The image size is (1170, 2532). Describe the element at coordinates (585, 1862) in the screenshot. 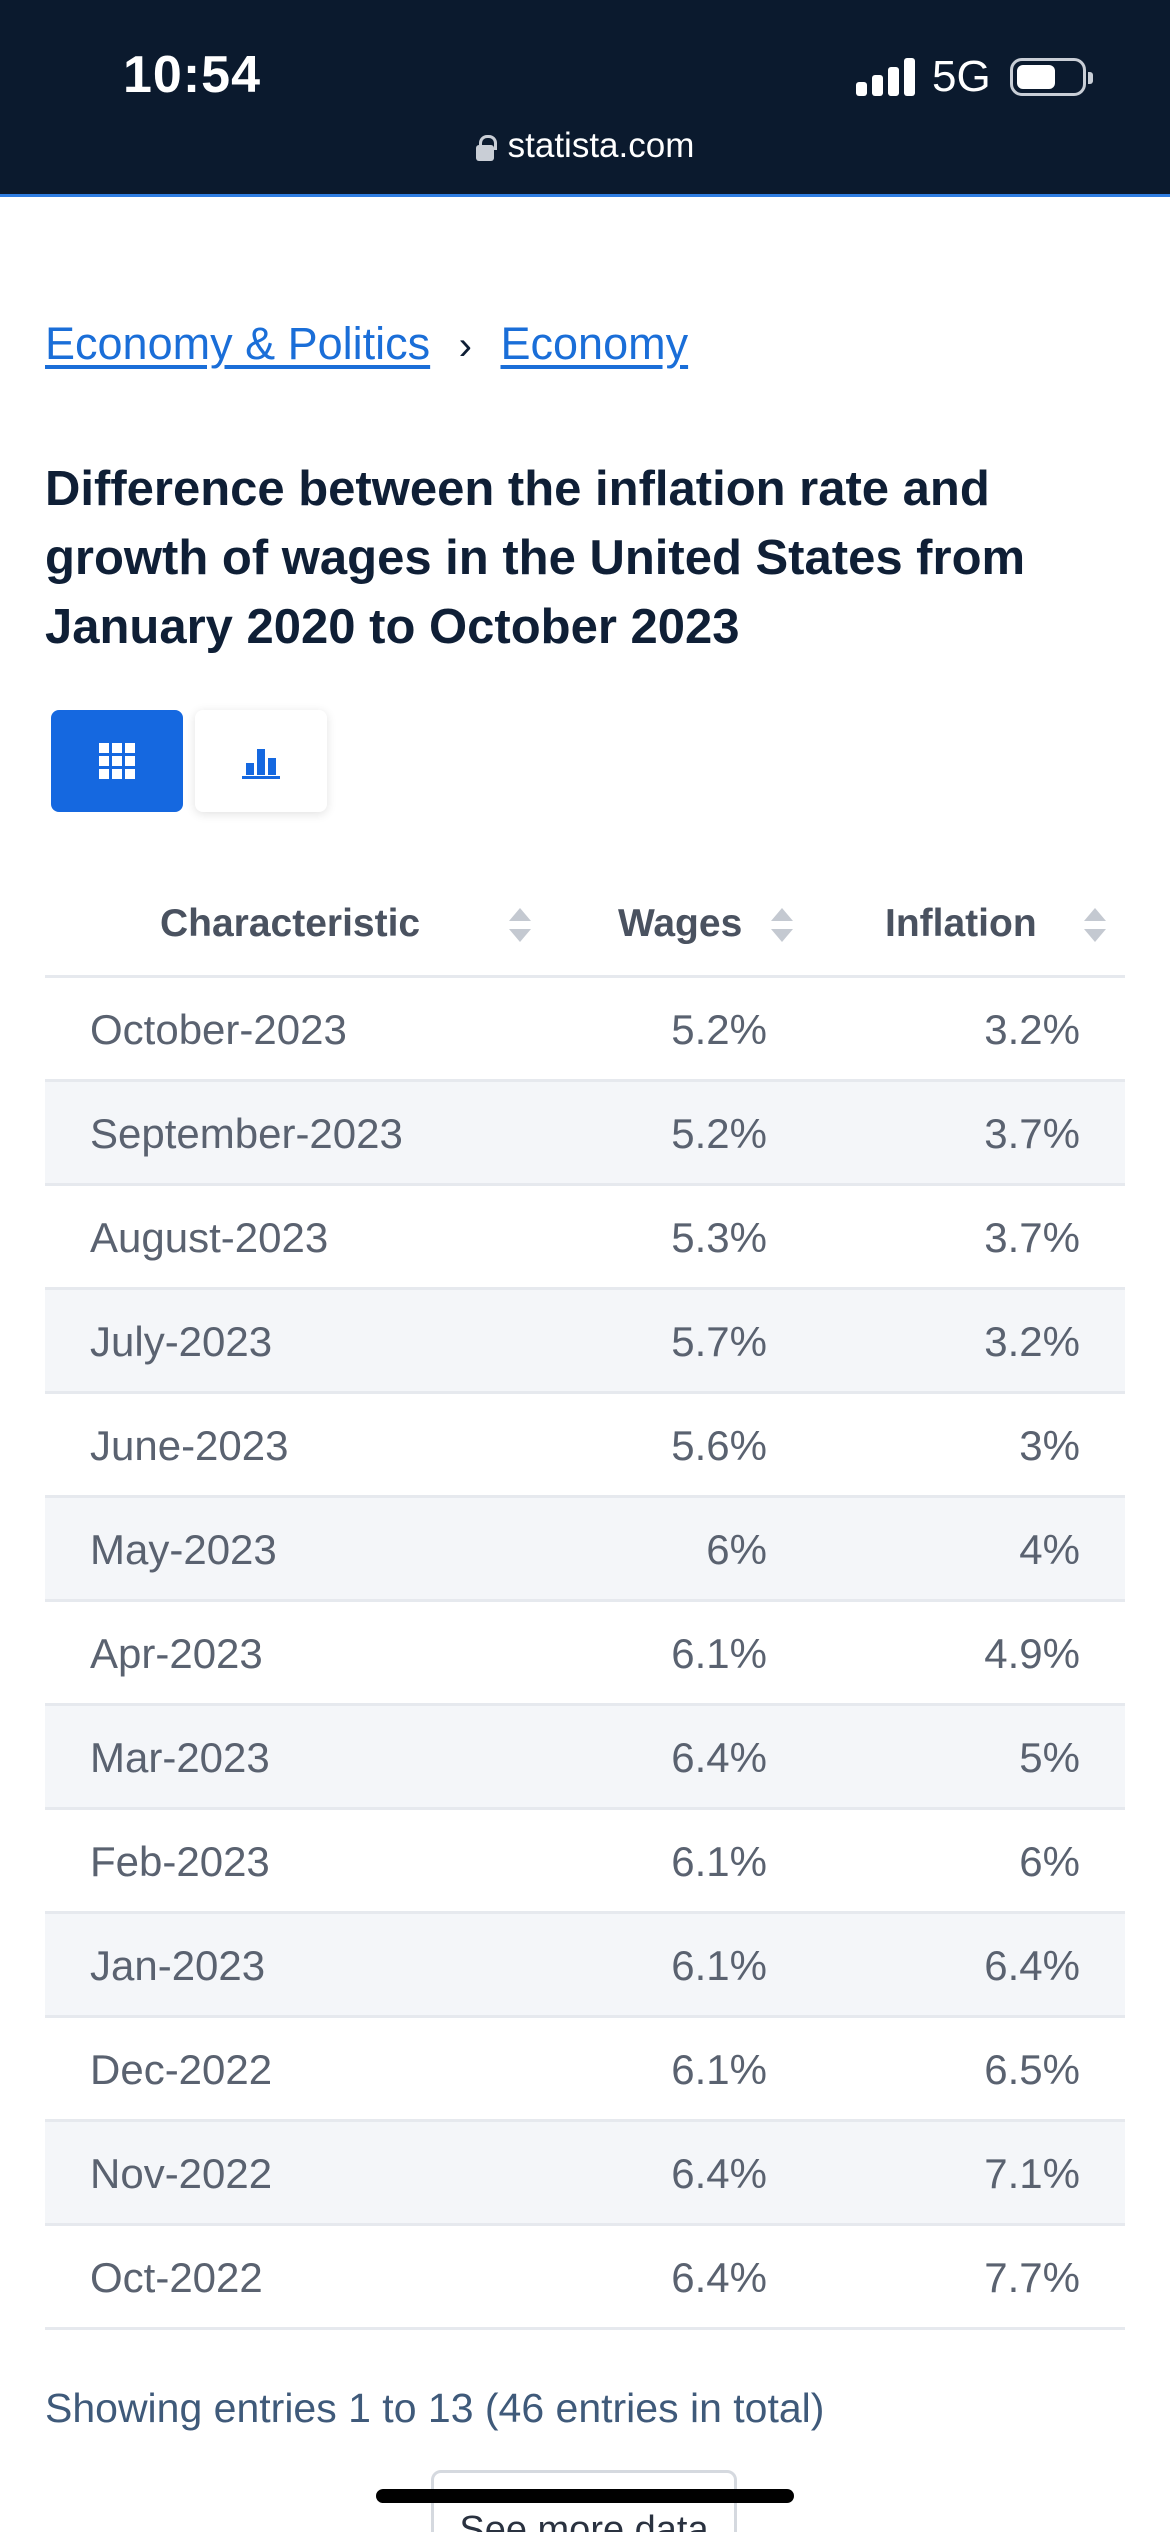

I see `table-row: Feb-2023 6.1% 6%` at that location.